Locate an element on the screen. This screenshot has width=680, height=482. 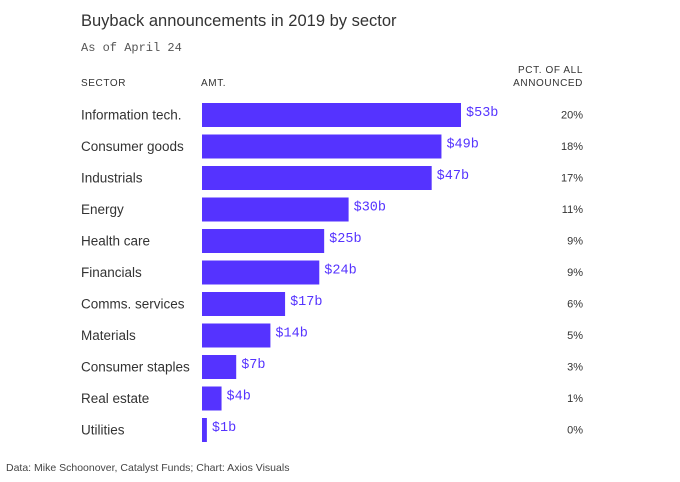
pct-label: 18% is located at coordinates (572, 147).